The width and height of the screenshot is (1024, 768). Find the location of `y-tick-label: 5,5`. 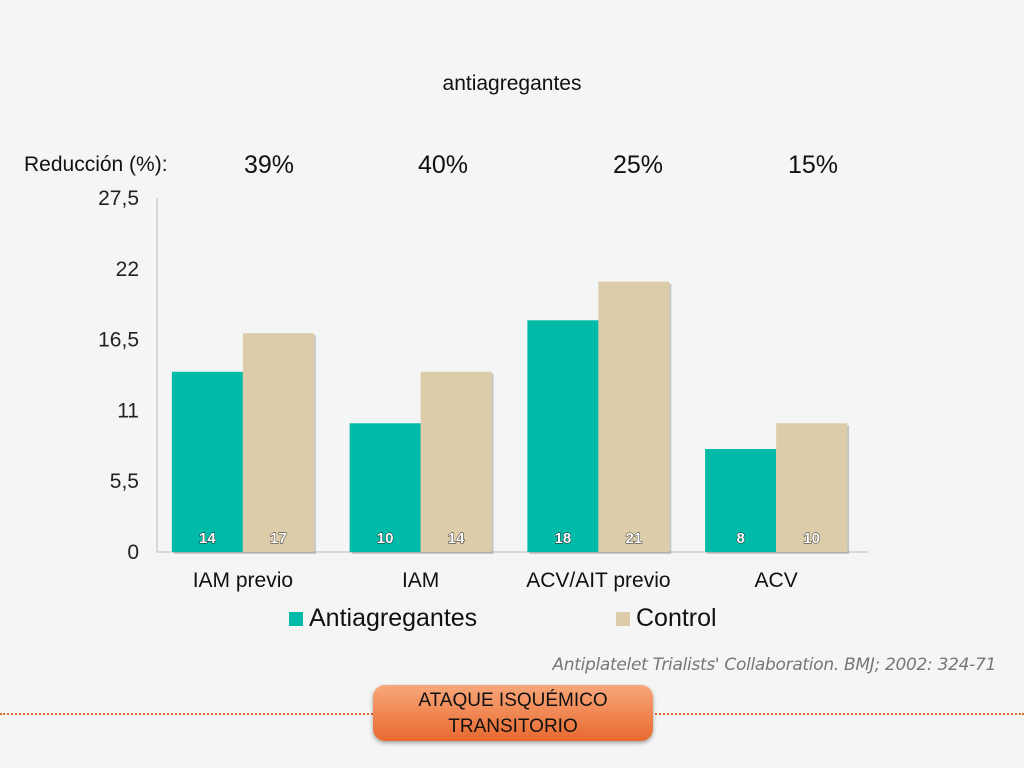

y-tick-label: 5,5 is located at coordinates (124, 481).